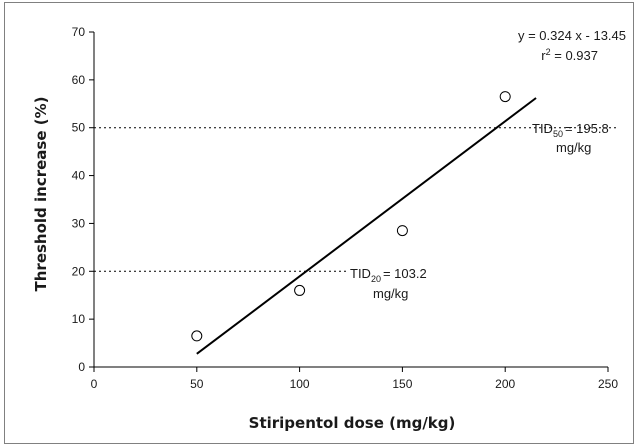 The width and height of the screenshot is (640, 448). What do you see at coordinates (83, 199) in the screenshot?
I see `y-axis-ticks: 0 10 20 30 40 50 60 70` at bounding box center [83, 199].